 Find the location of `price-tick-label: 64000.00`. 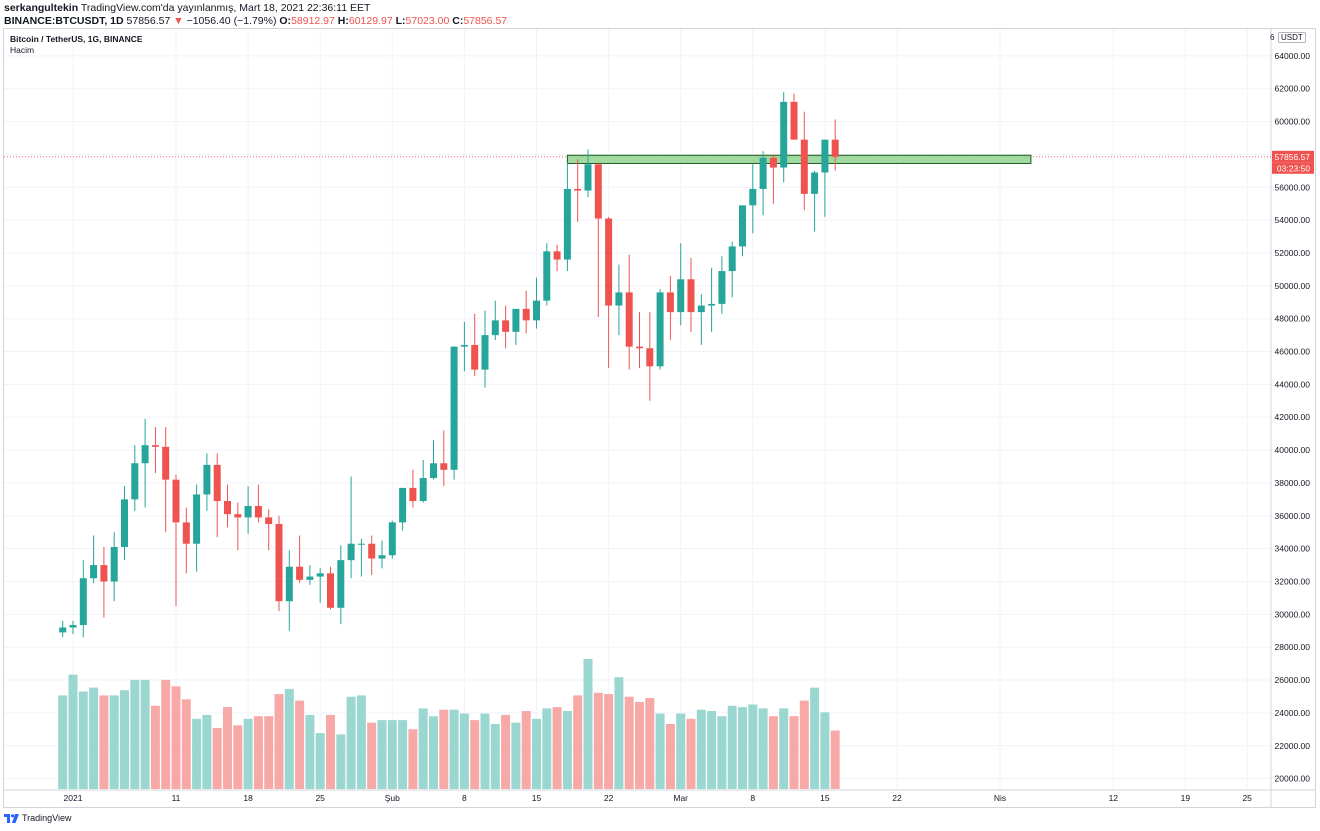

price-tick-label: 64000.00 is located at coordinates (1293, 56).